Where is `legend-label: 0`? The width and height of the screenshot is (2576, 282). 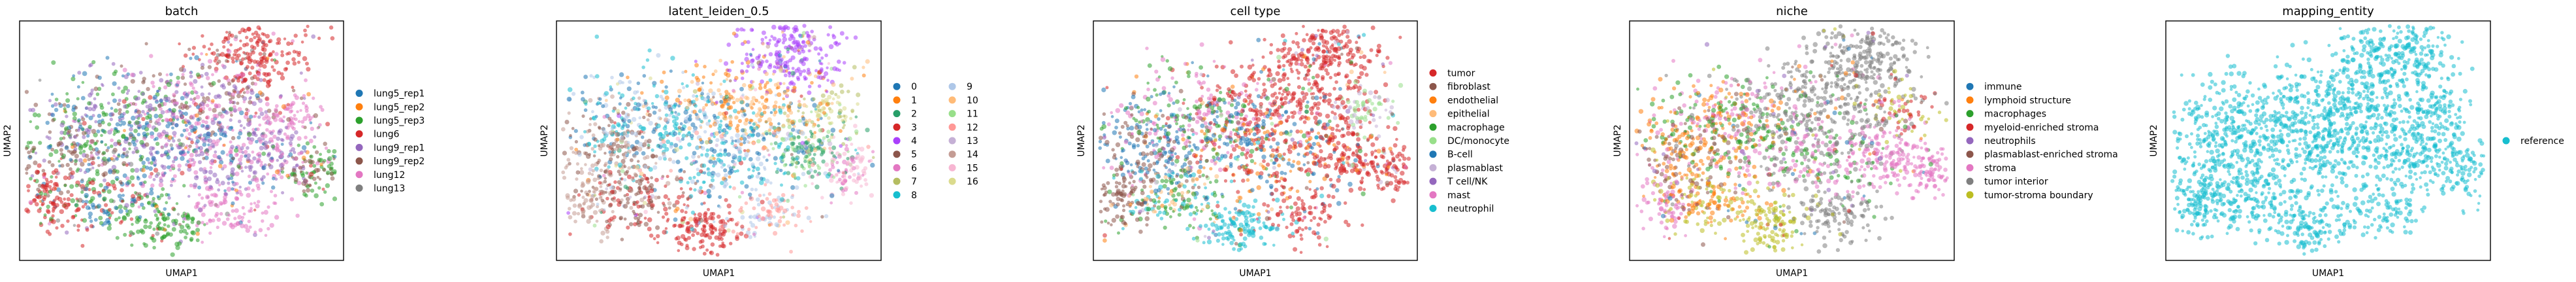 legend-label: 0 is located at coordinates (914, 87).